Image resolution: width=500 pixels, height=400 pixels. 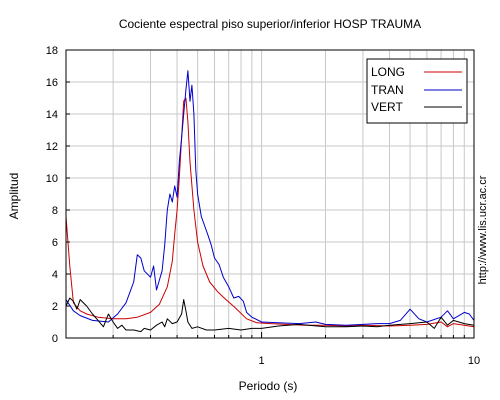 I want to click on x-tick-label: 10, so click(x=474, y=361).